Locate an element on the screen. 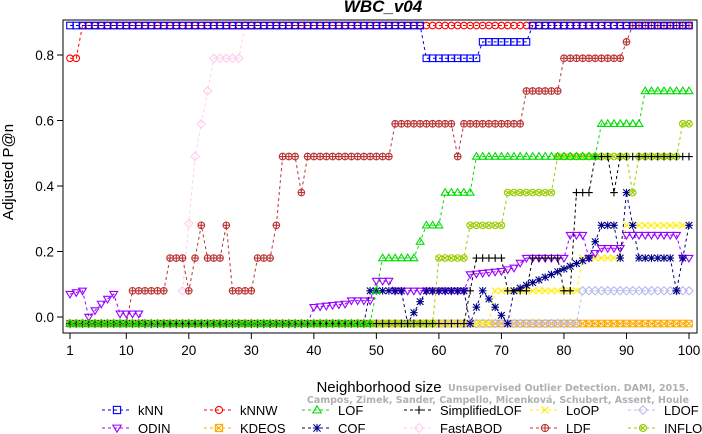 The height and width of the screenshot is (434, 702). legend-item-fastabod: FastABOD is located at coordinates (453, 427).